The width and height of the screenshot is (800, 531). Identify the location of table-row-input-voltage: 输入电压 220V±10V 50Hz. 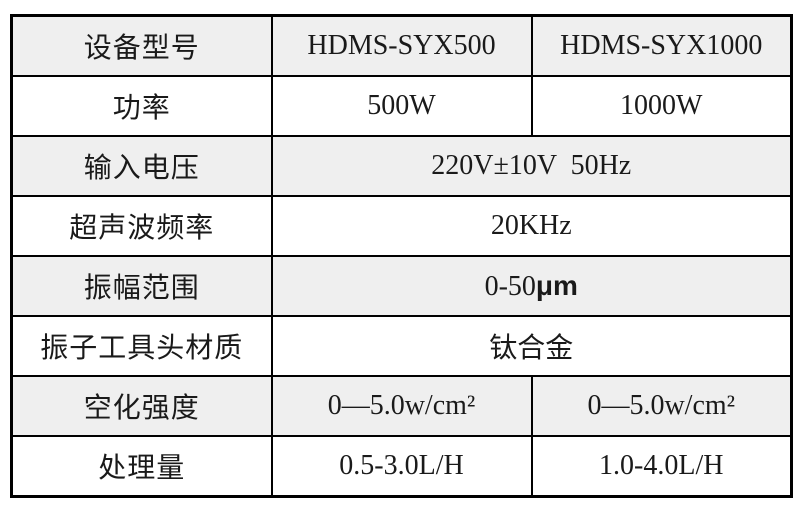
(401, 166).